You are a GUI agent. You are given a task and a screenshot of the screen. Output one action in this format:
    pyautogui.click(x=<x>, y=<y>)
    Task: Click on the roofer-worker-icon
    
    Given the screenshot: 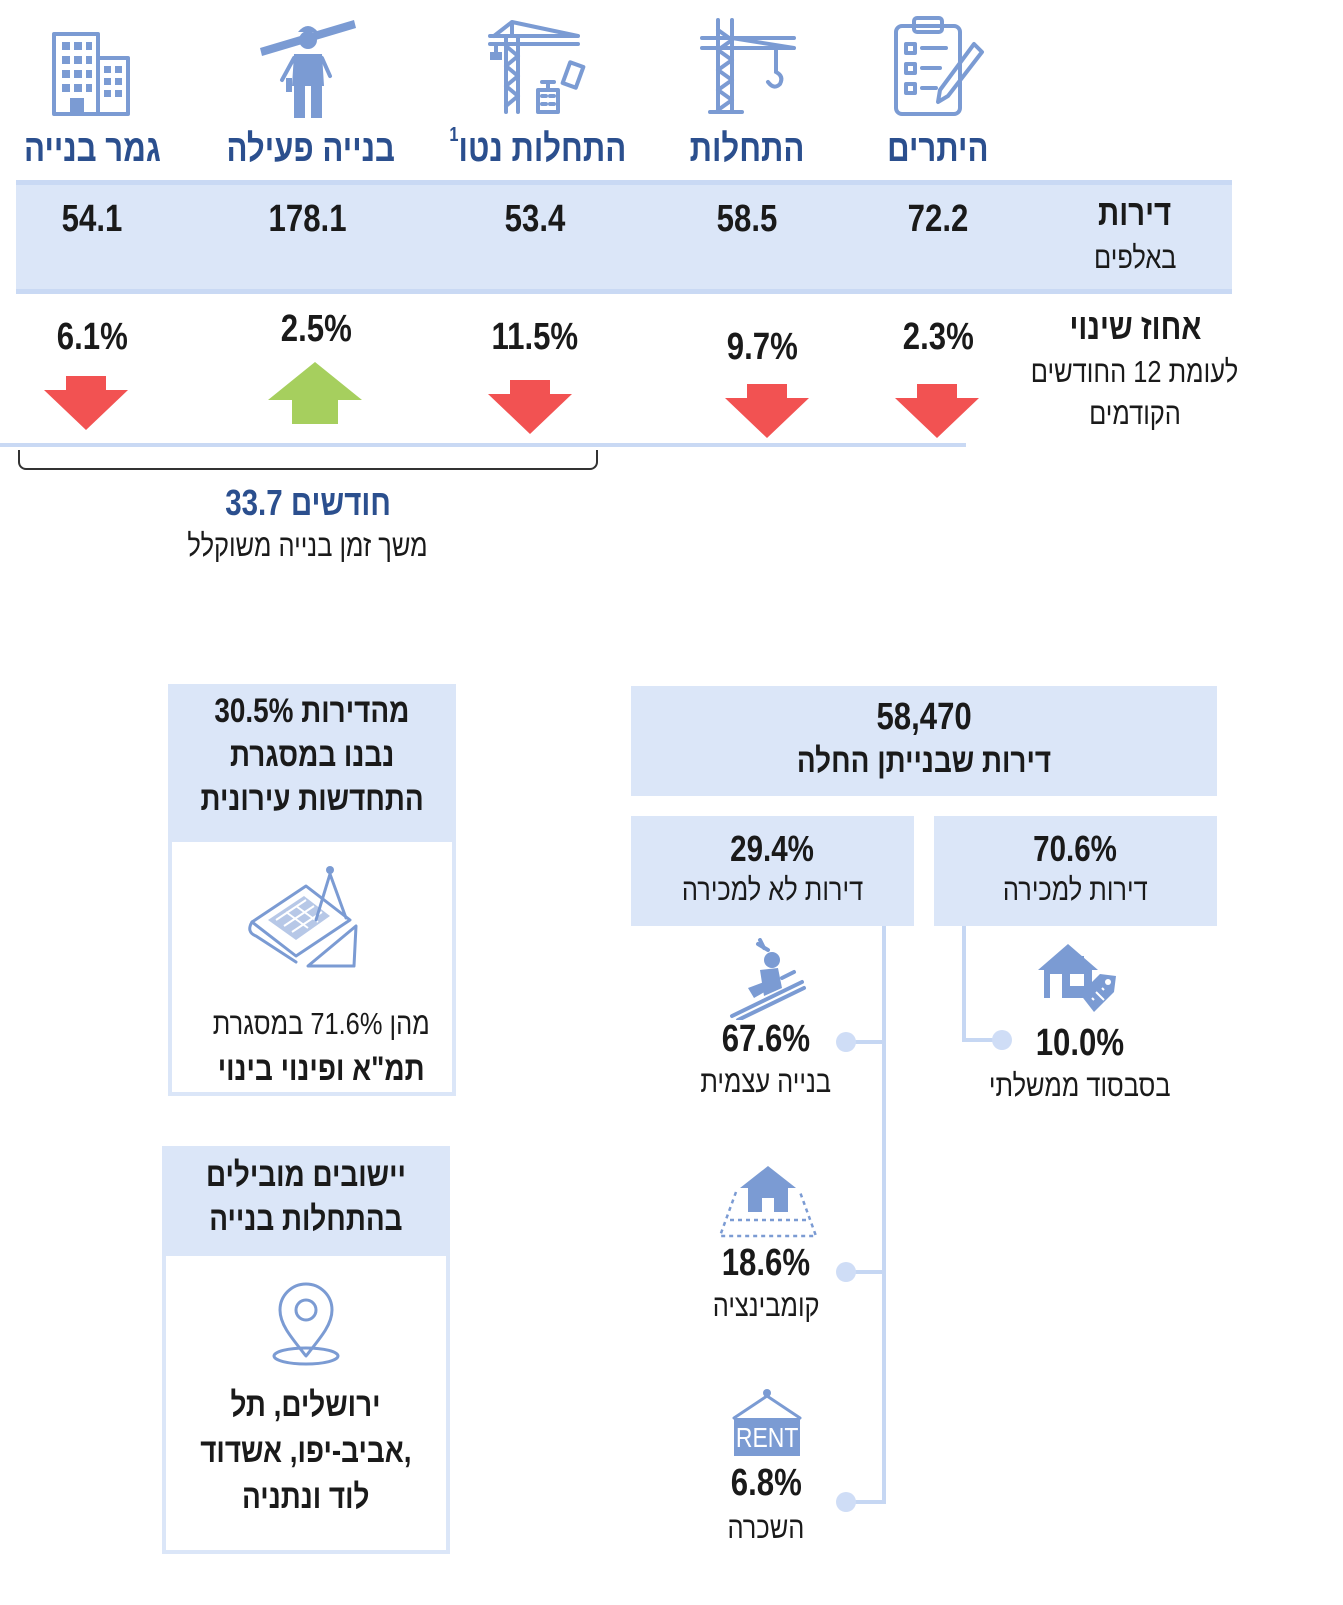 What is the action you would take?
    pyautogui.click(x=768, y=979)
    